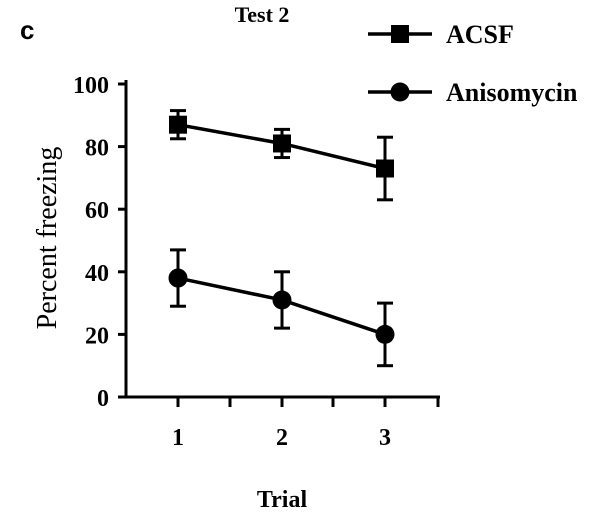 This screenshot has height=517, width=600. I want to click on x-ticks: 1 2 3, so click(306, 424).